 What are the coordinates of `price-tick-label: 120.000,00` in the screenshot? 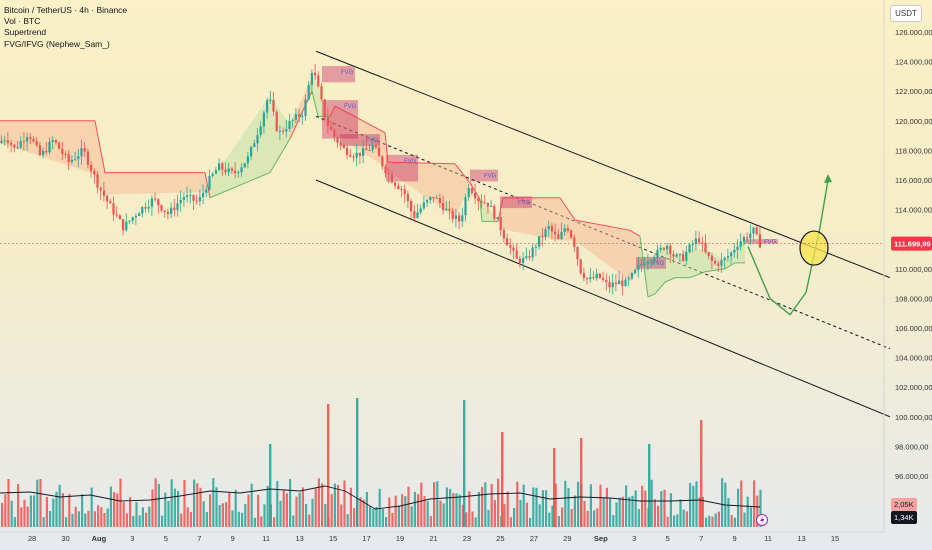 It's located at (913, 121).